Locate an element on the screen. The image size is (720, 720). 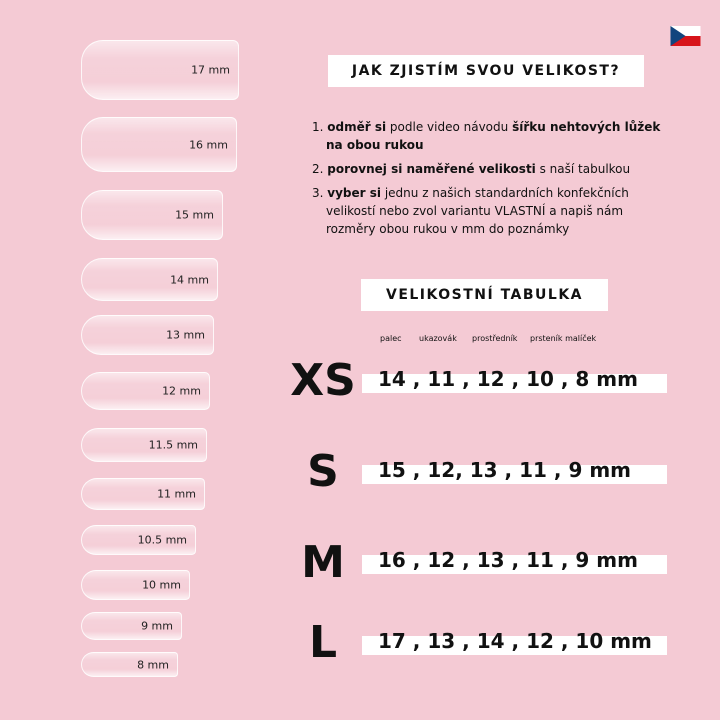
nail-size-label: 10 mm is located at coordinates (161, 585).